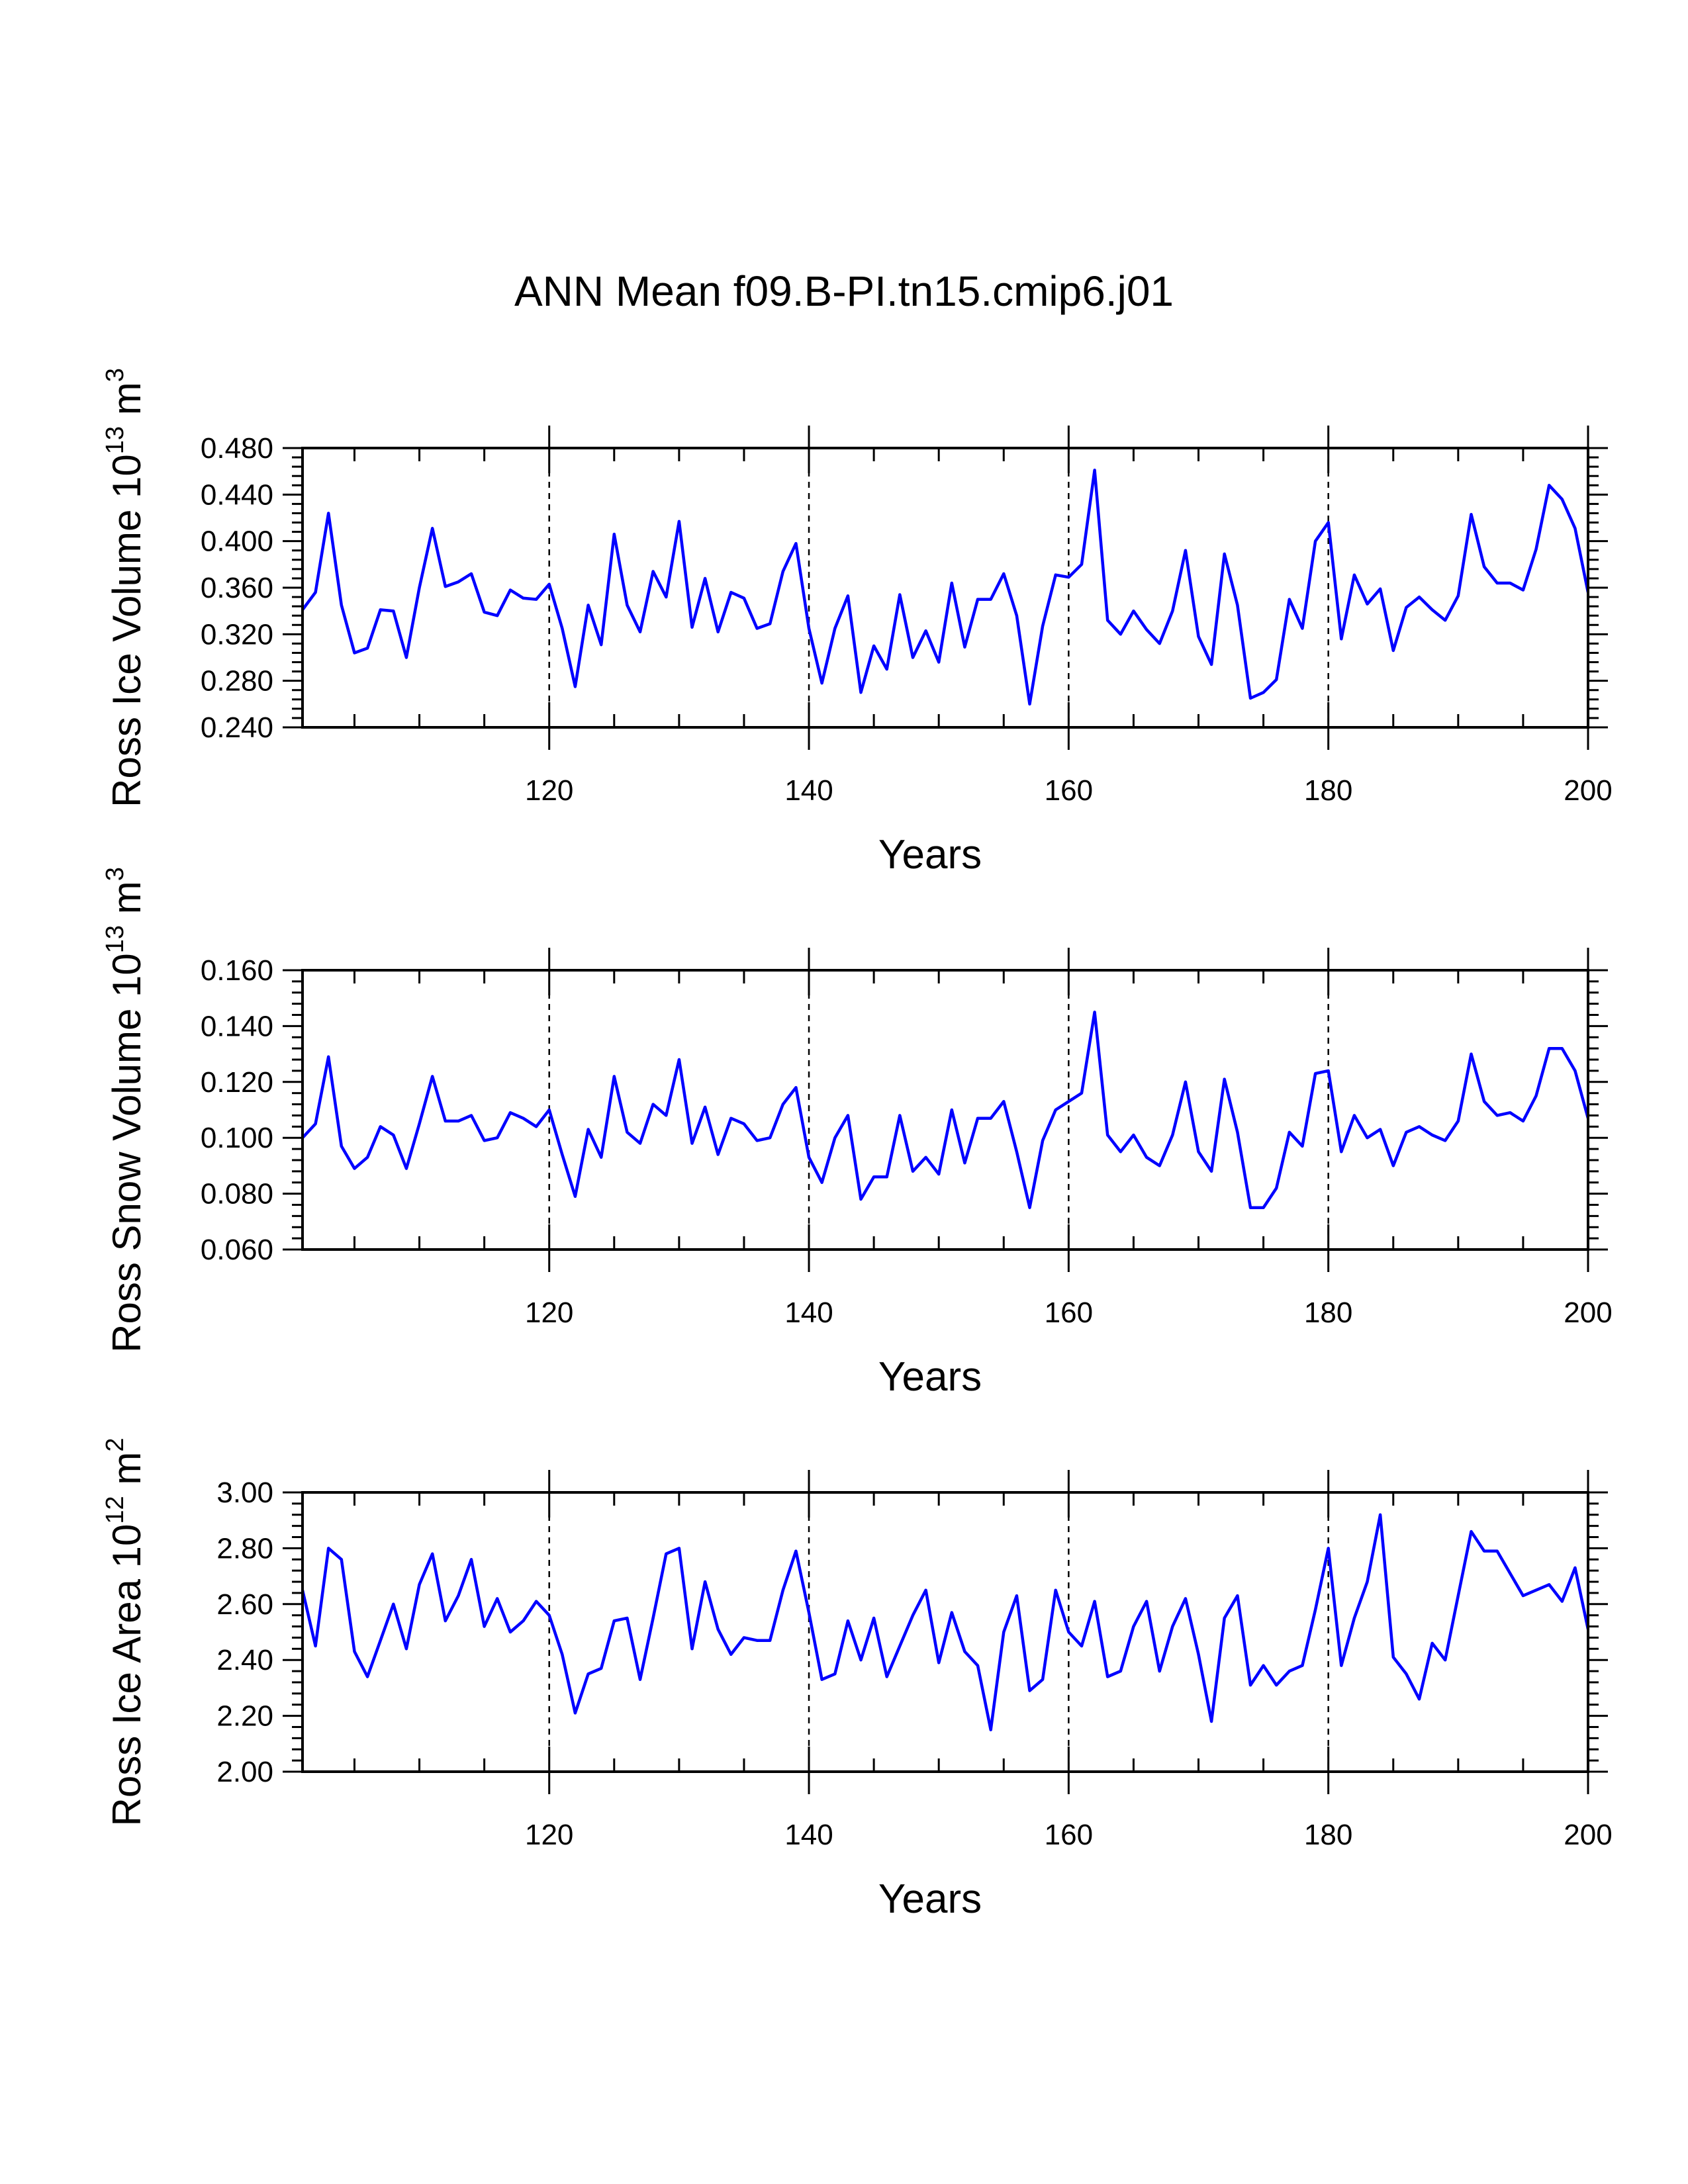 The height and width of the screenshot is (2184, 1688). Describe the element at coordinates (127, 1153) in the screenshot. I see `y-label-text: Ross Snow Volume 10` at that location.